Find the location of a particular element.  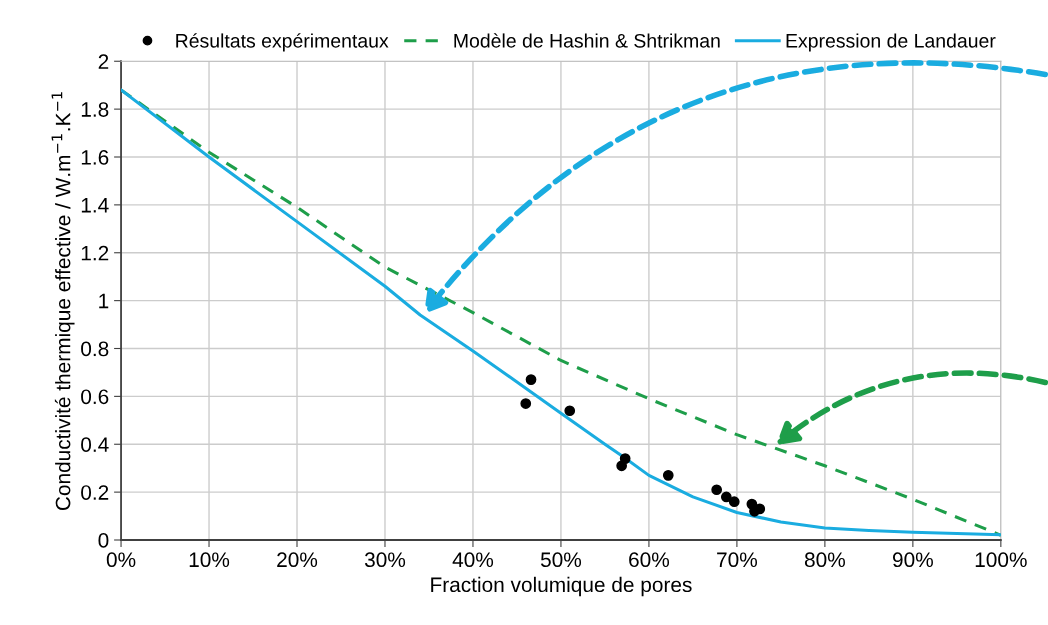

x-tick-label: 40% is located at coordinates (473, 560).